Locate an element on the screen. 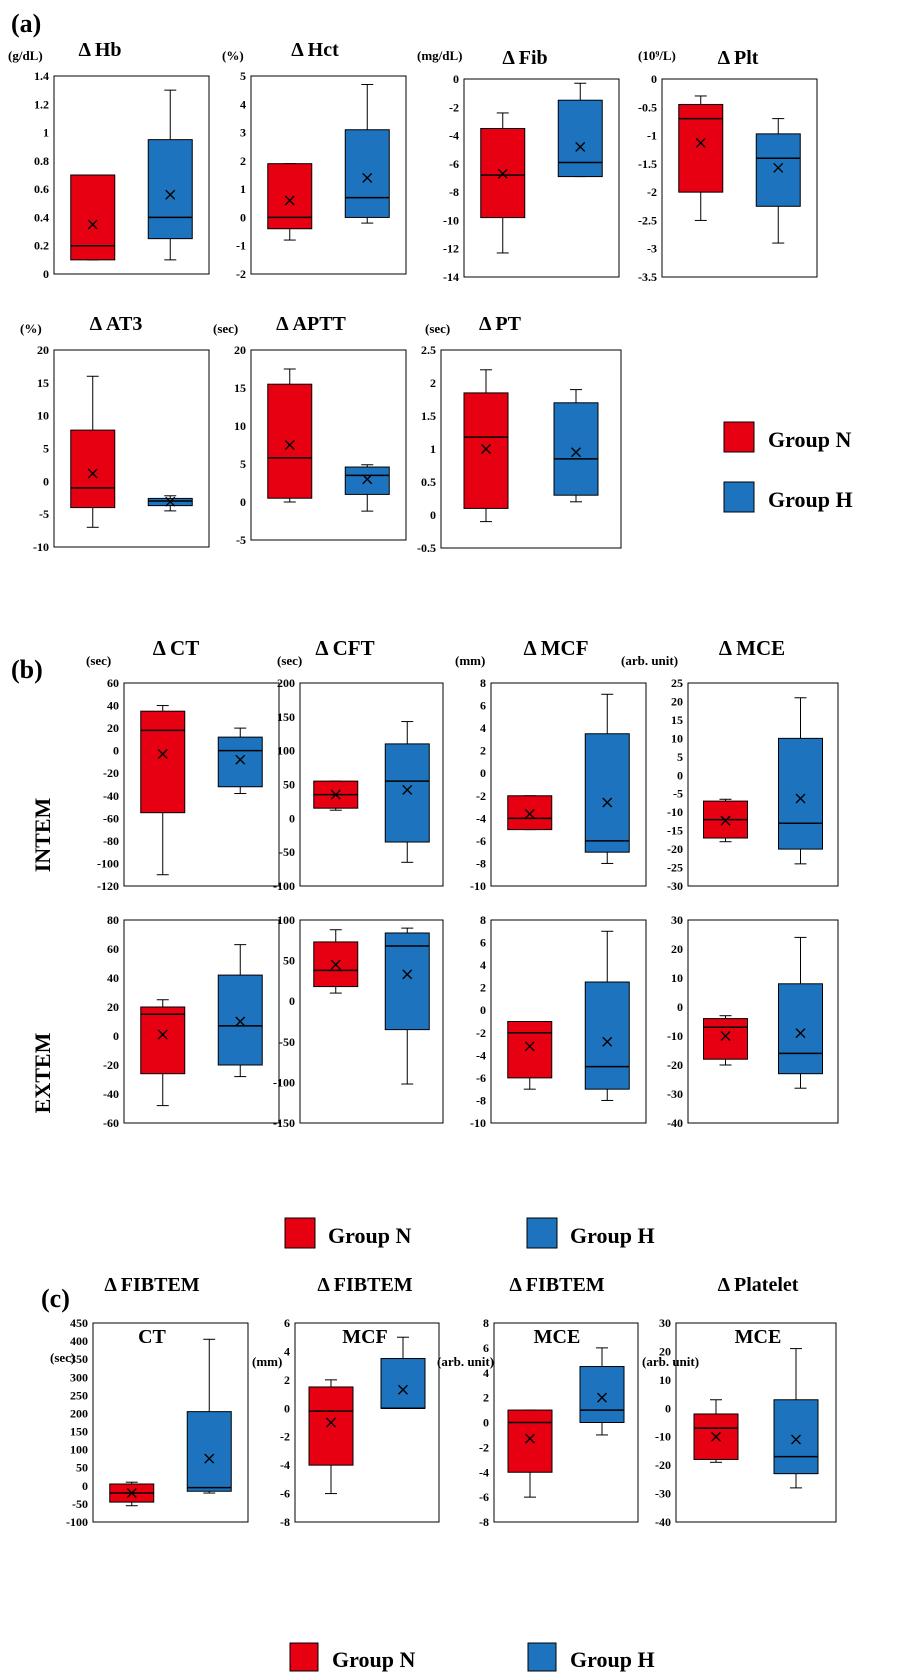 This screenshot has width=908, height=1672. y-tick-label: -25 is located at coordinates (675, 868).